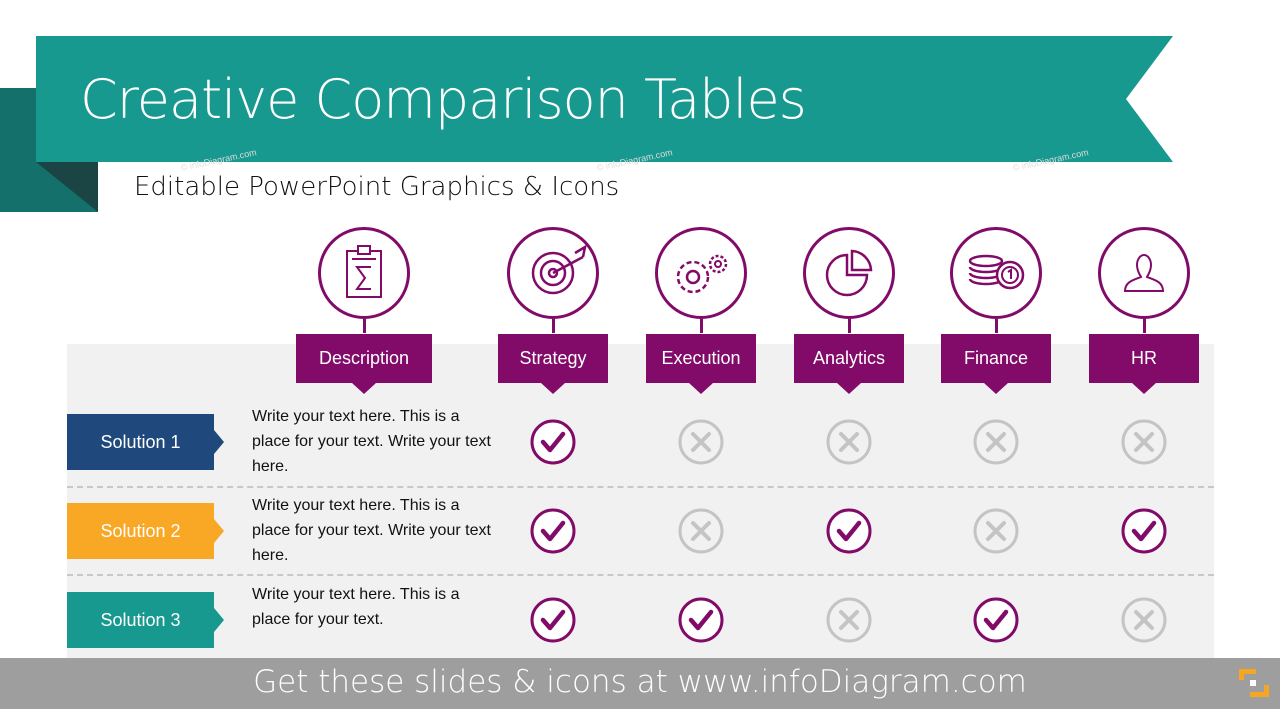  I want to click on pie-chart-icon, so click(849, 273).